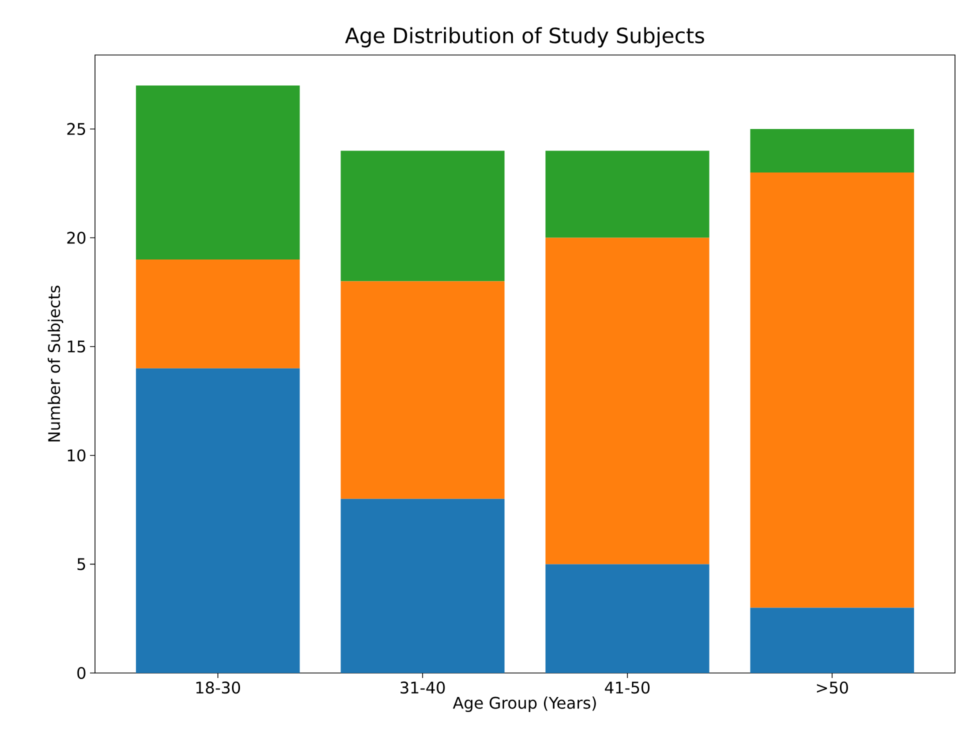 The width and height of the screenshot is (963, 744). I want to click on y-tick-label: 15, so click(77, 346).